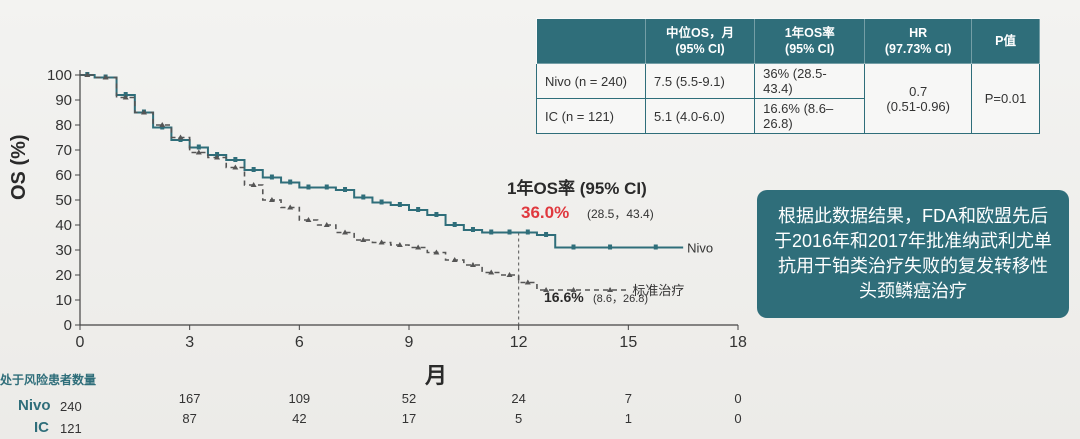  I want to click on row-nivo-rate: 36% (28.5-43.4), so click(810, 81).